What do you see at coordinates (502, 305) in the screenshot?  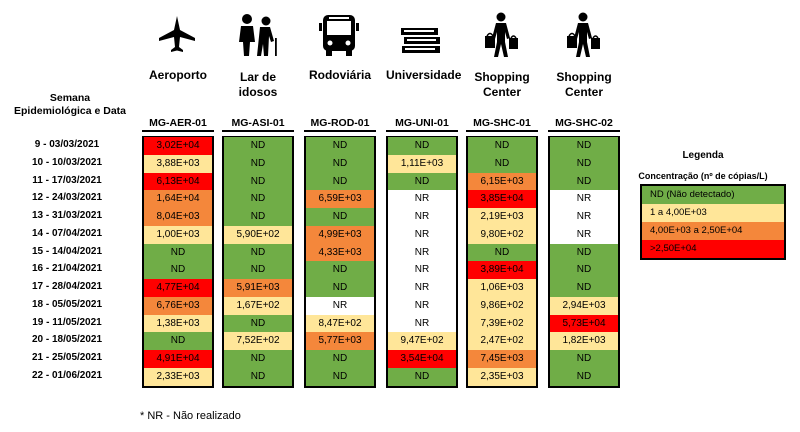 I see `table-cell: 9,86E+02` at bounding box center [502, 305].